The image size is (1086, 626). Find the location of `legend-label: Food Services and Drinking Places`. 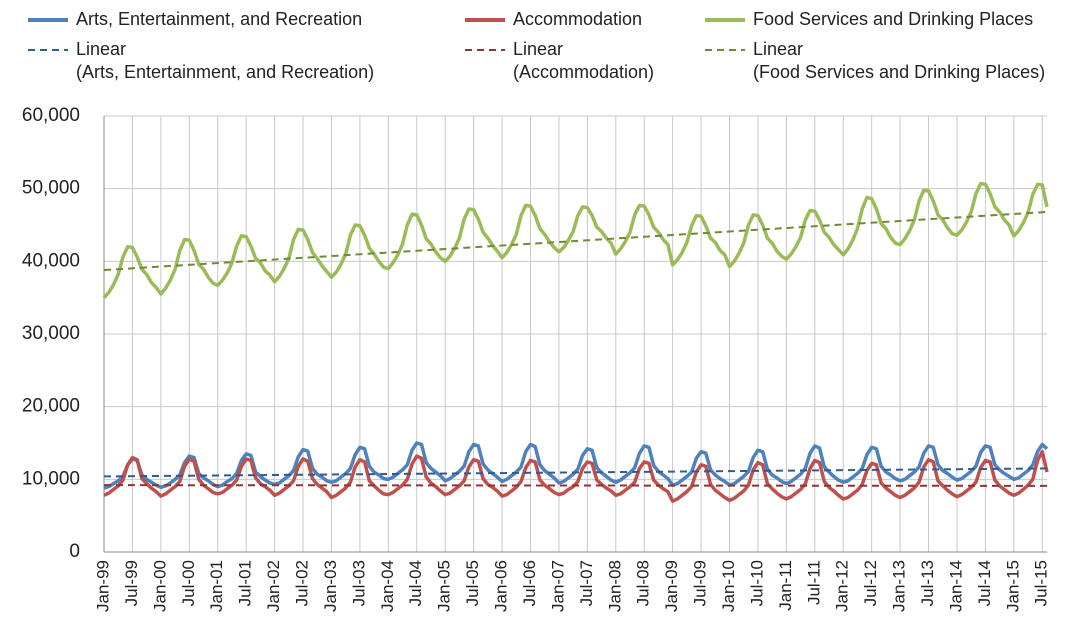

legend-label: Food Services and Drinking Places is located at coordinates (893, 19).